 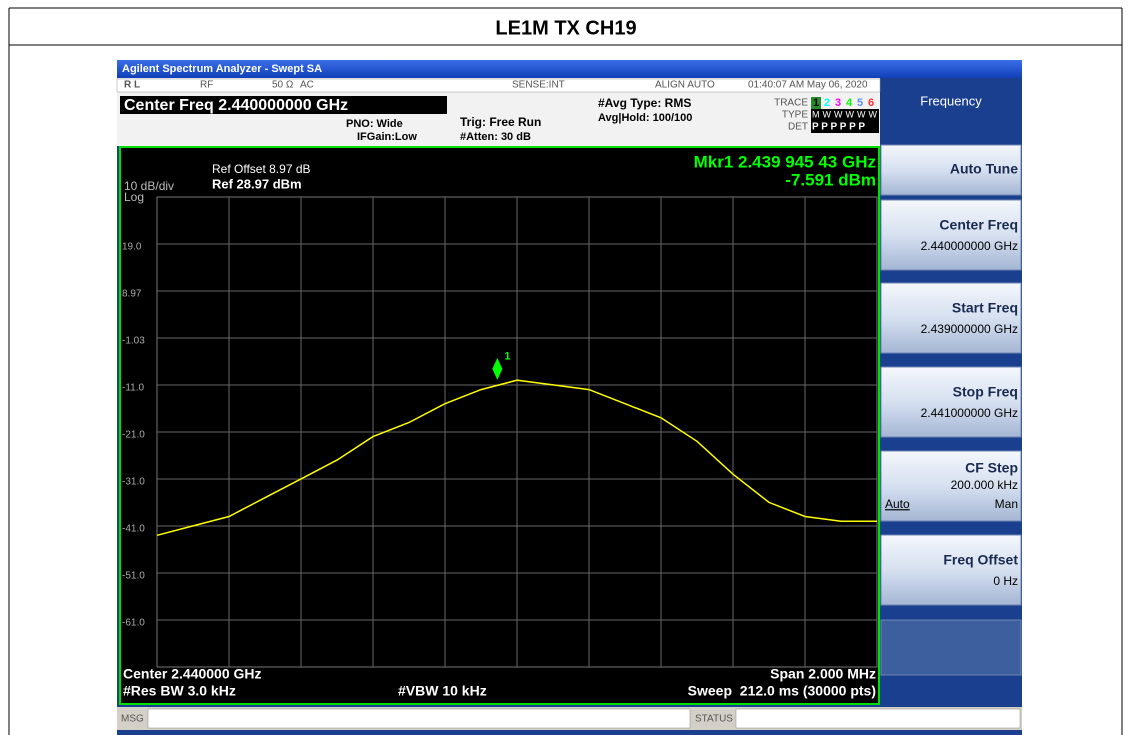 I want to click on det-label: DET, so click(x=798, y=127).